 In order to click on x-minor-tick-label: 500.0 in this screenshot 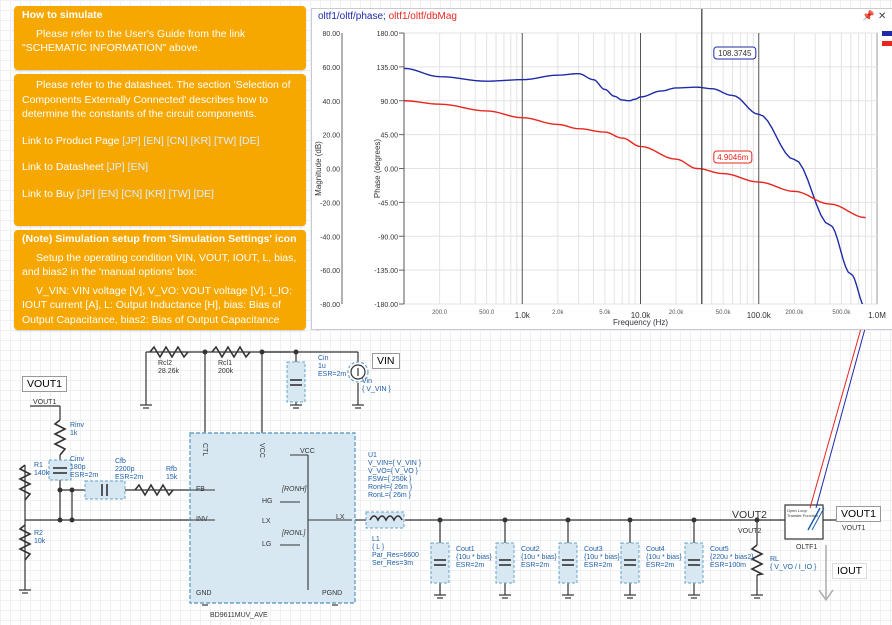, I will do `click(487, 313)`.